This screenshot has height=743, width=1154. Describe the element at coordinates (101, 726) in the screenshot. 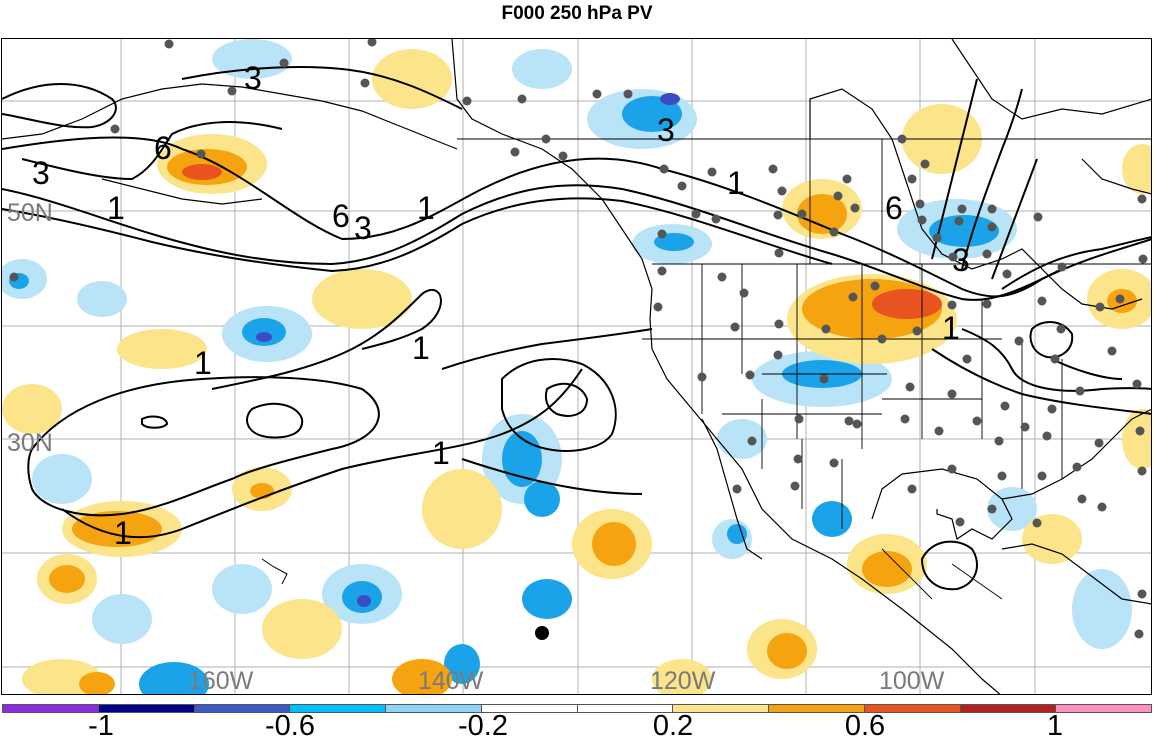

I see `colorbar-label: -1` at that location.